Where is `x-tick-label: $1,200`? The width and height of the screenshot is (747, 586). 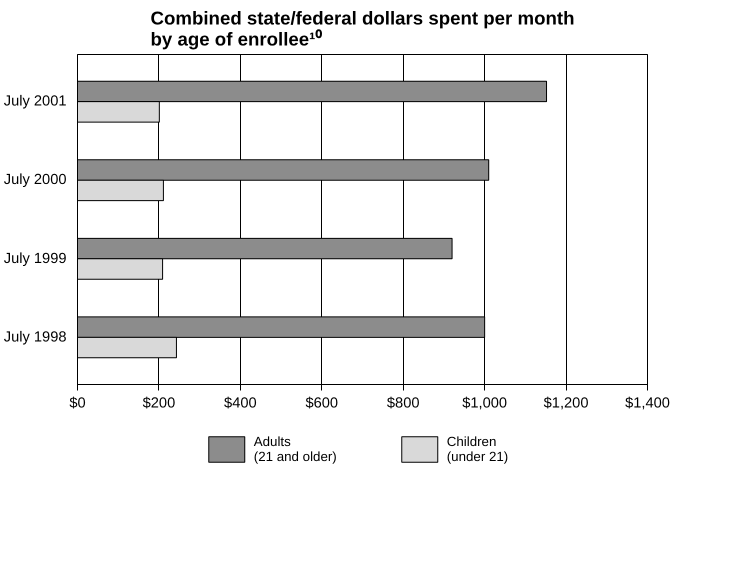
x-tick-label: $1,200 is located at coordinates (566, 404).